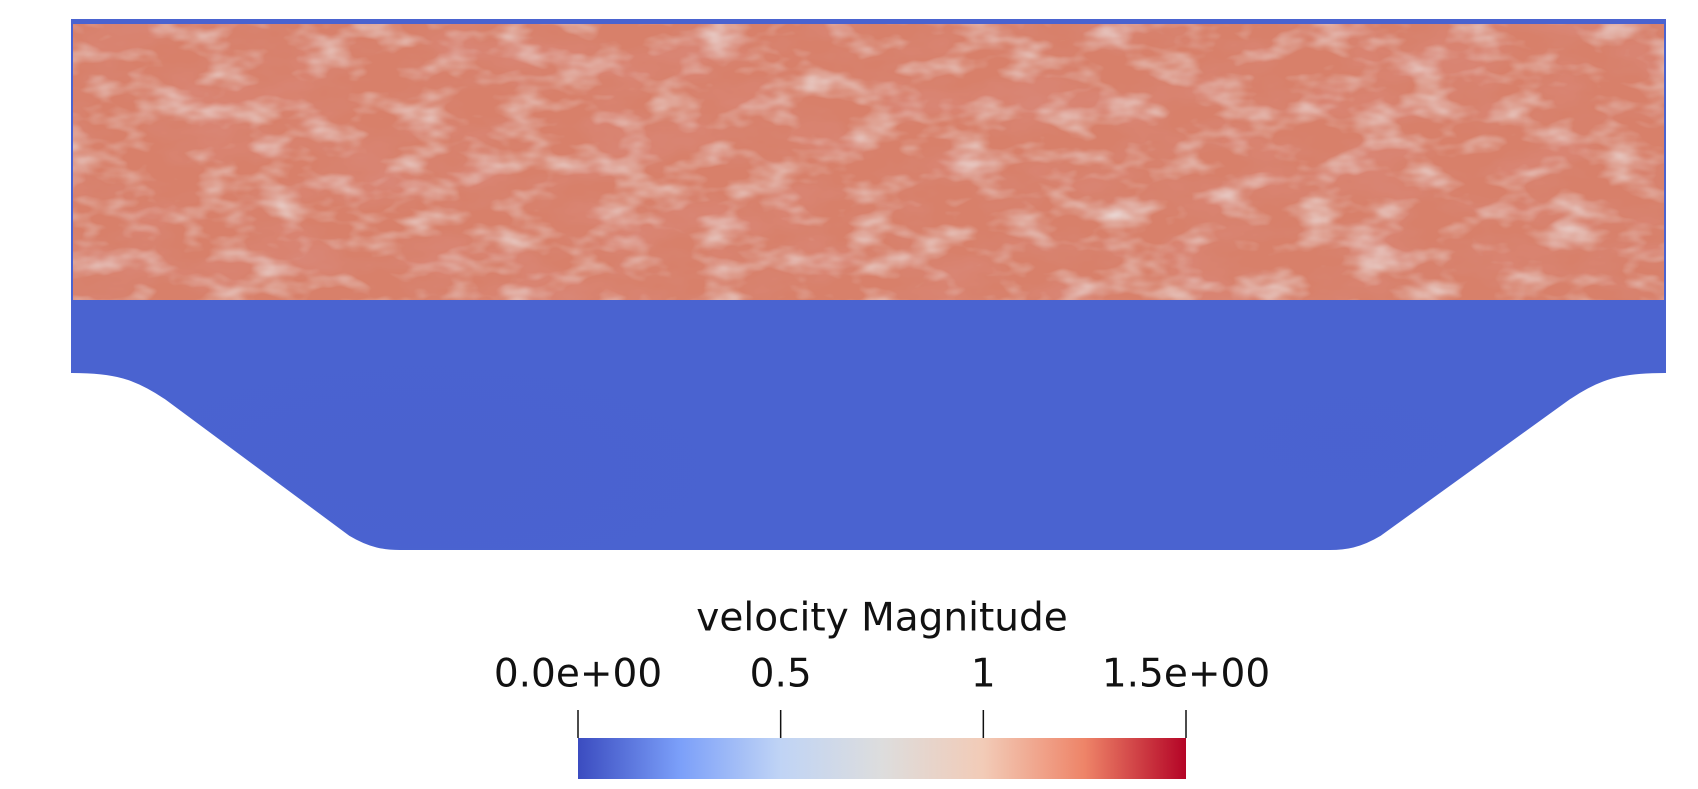 Image resolution: width=1698 pixels, height=789 pixels. I want to click on tick-label: 0.0e+00, so click(578, 674).